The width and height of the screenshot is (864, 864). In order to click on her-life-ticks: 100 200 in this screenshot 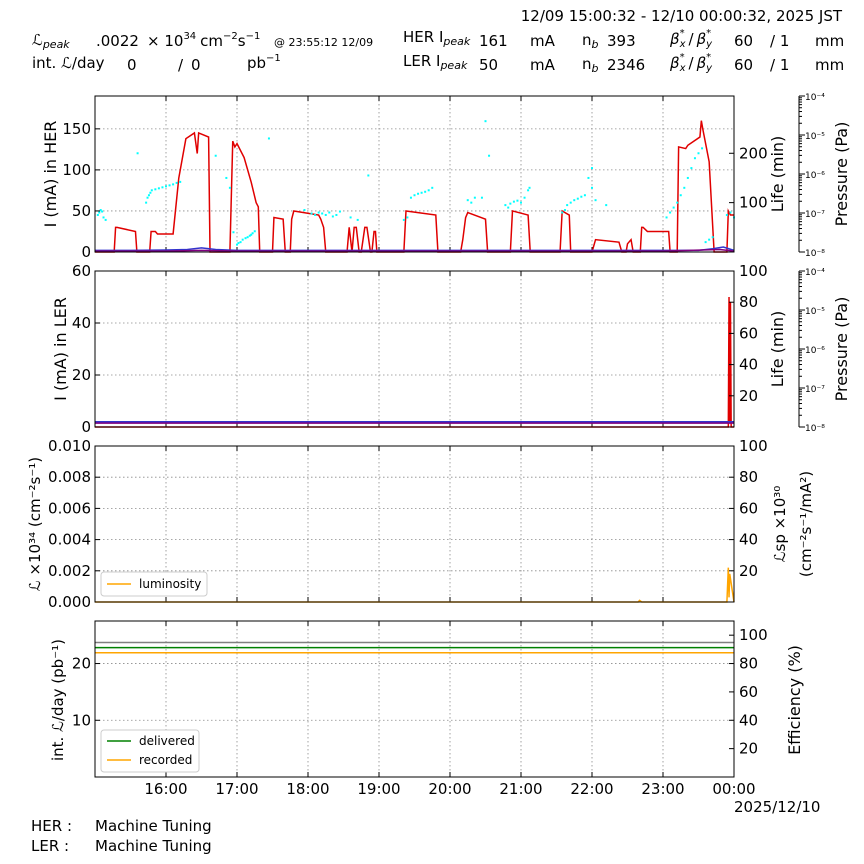, I will do `click(748, 178)`.